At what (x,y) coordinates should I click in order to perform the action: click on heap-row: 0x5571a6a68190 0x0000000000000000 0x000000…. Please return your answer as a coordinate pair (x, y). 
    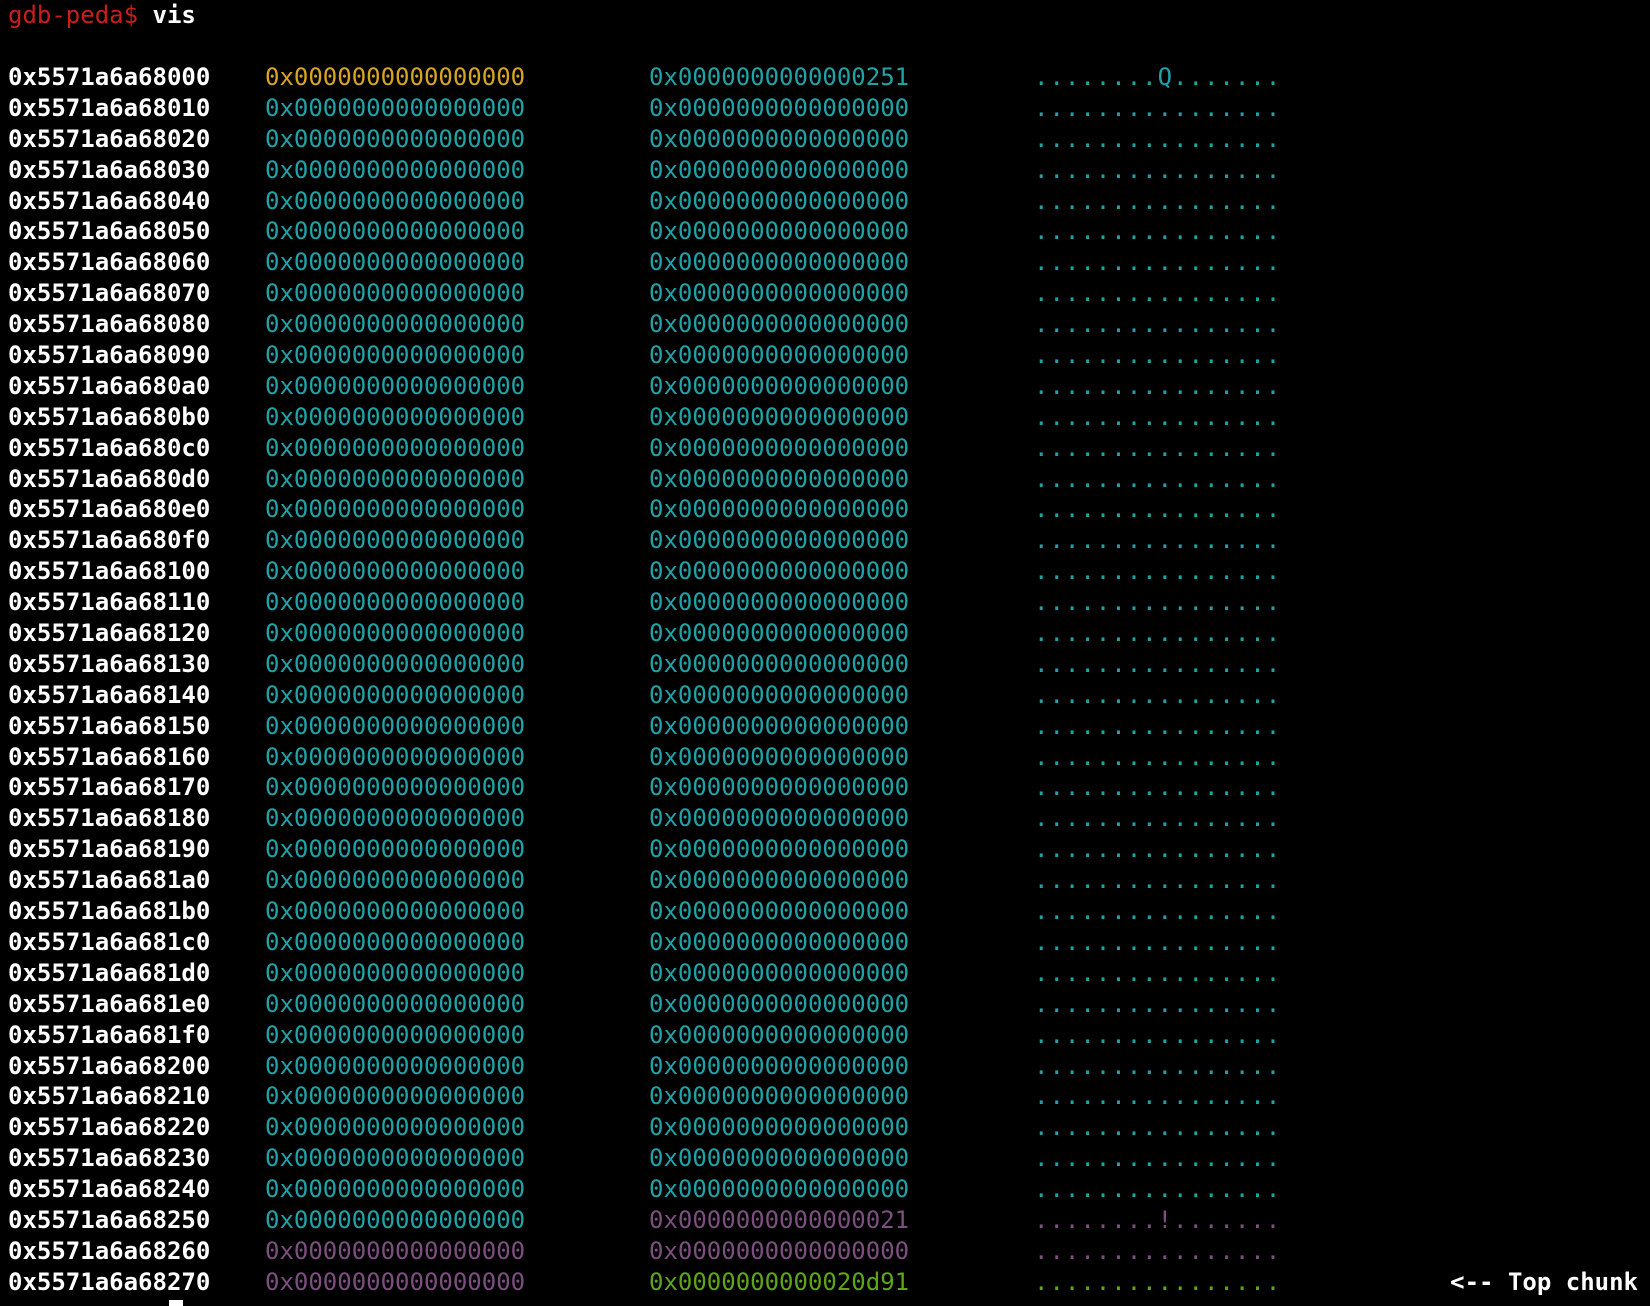
    Looking at the image, I should click on (825, 849).